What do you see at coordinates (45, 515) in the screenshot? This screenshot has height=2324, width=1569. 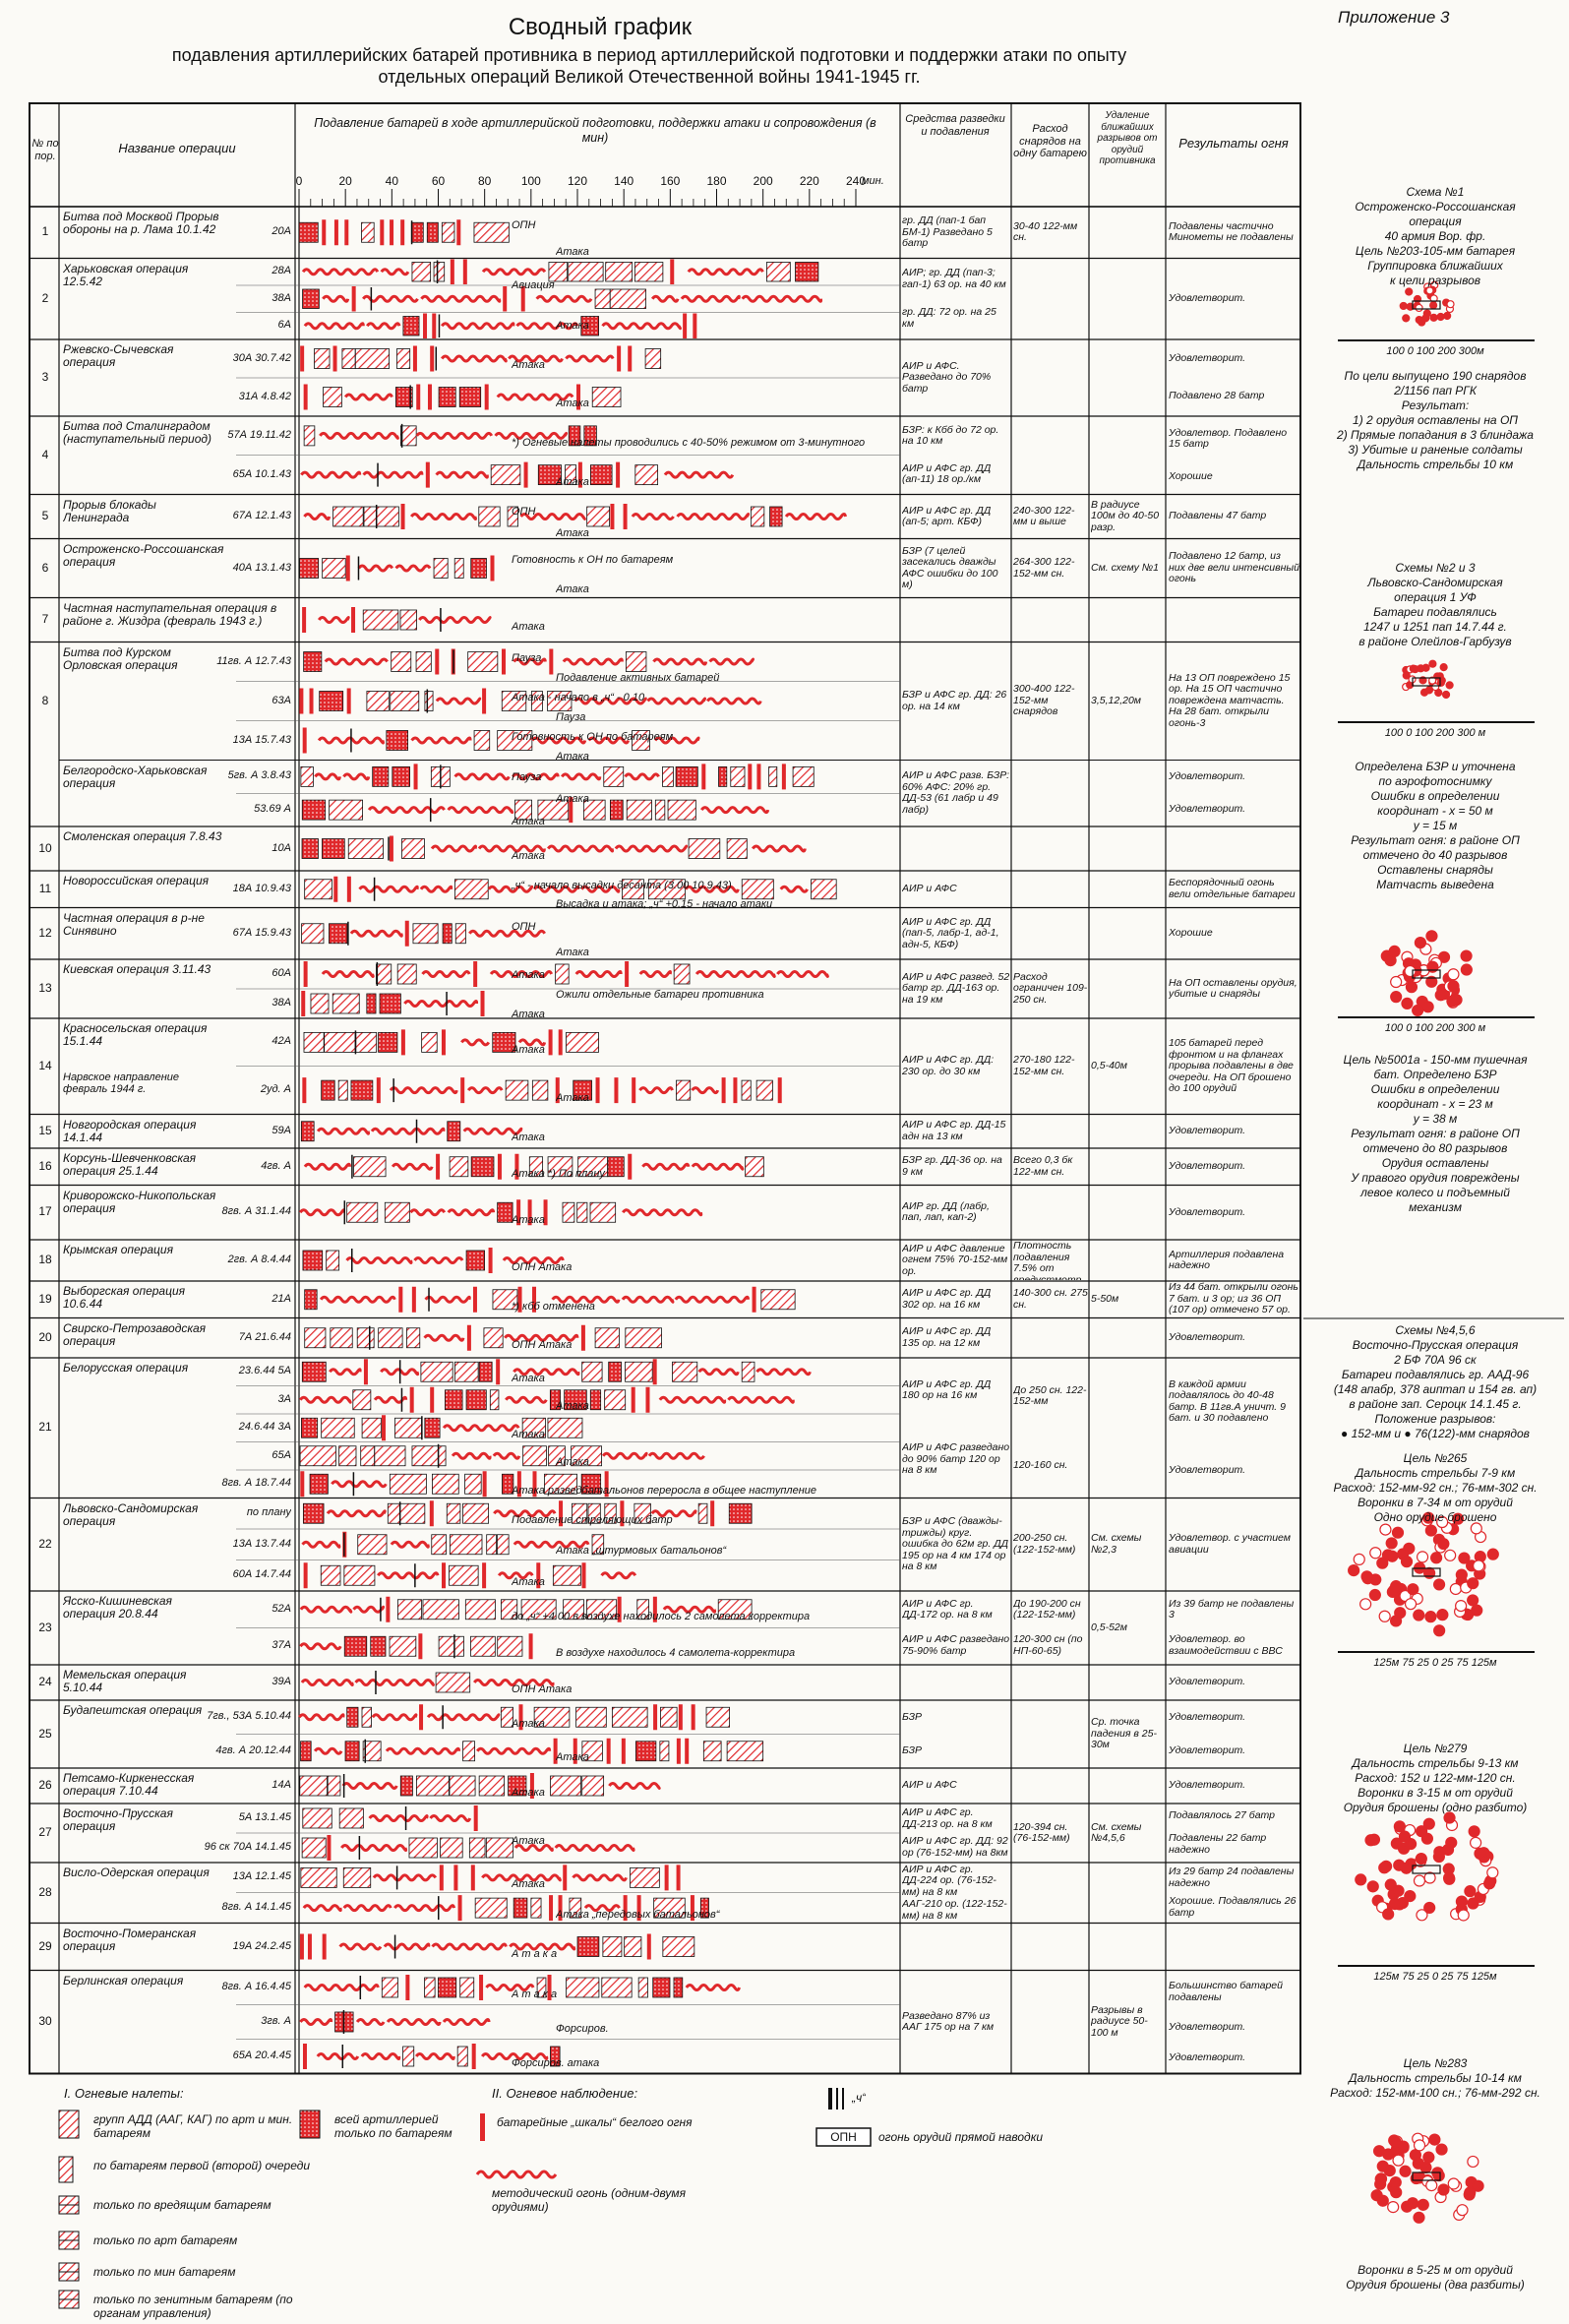 I see `row-num: 5` at bounding box center [45, 515].